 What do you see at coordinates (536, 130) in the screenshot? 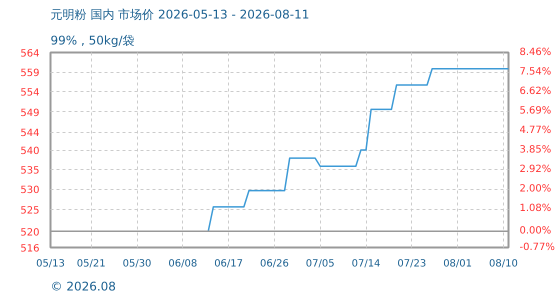
I see `y2-tick-label: 4.77%` at bounding box center [536, 130].